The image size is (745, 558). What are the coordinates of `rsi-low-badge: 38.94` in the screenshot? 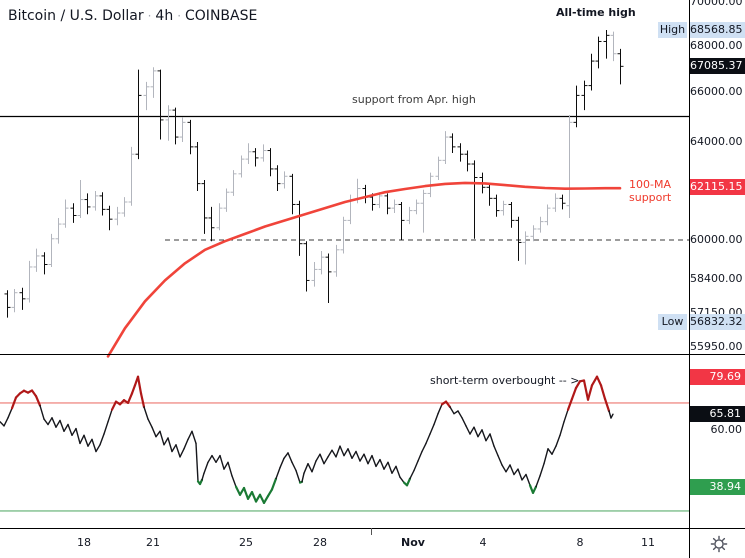 It's located at (717, 487).